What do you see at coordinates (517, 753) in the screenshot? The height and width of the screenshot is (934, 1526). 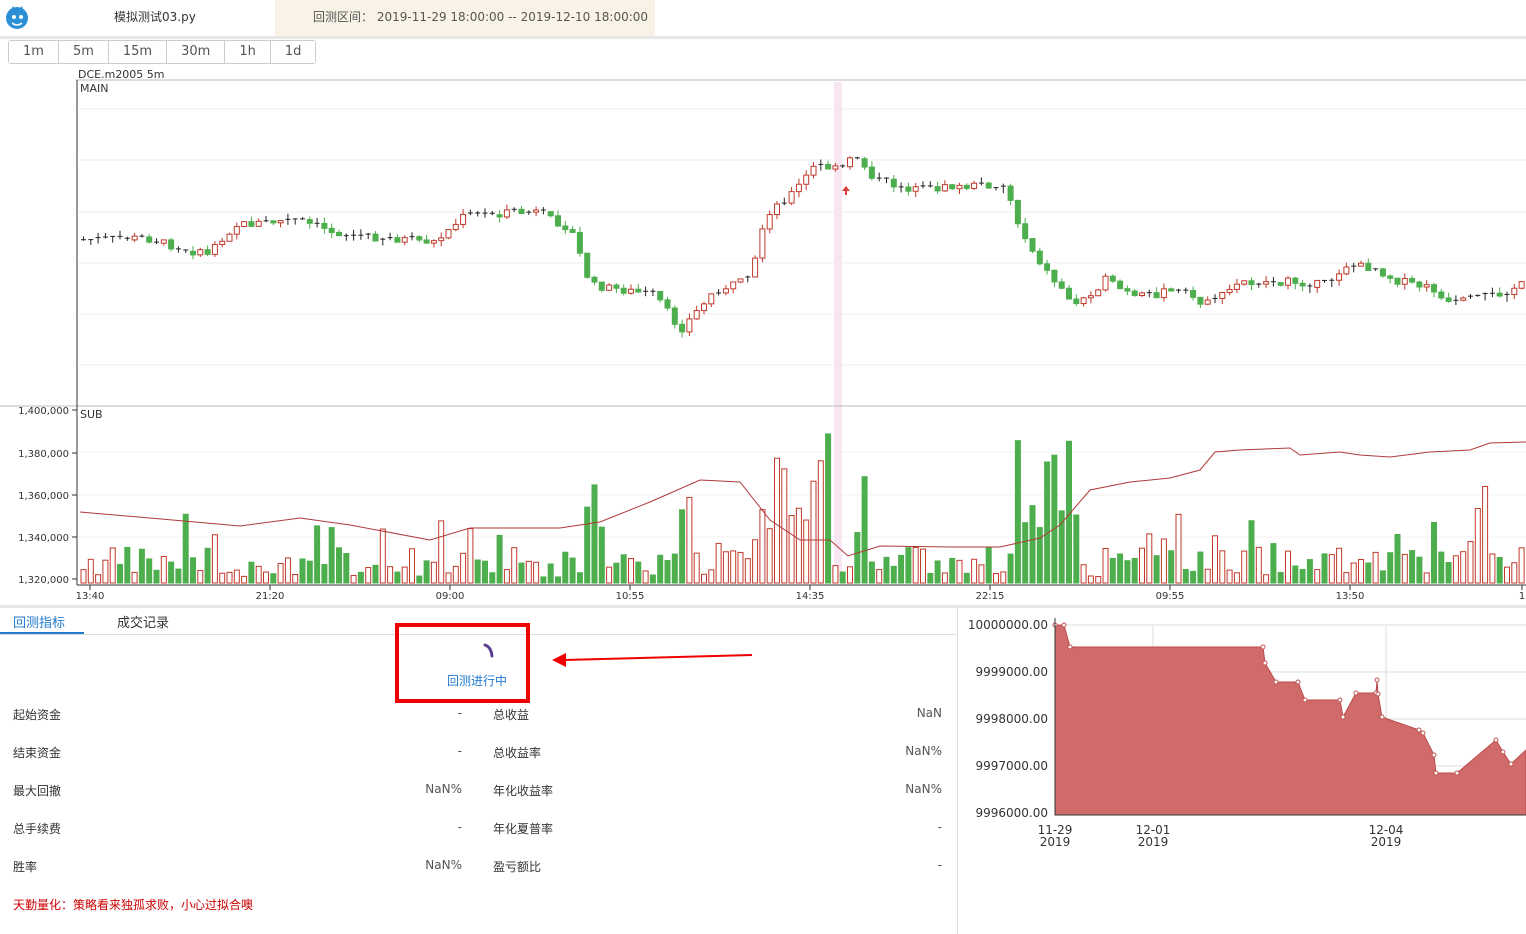 I see `metric-label-total-return-rate: 总收益率` at bounding box center [517, 753].